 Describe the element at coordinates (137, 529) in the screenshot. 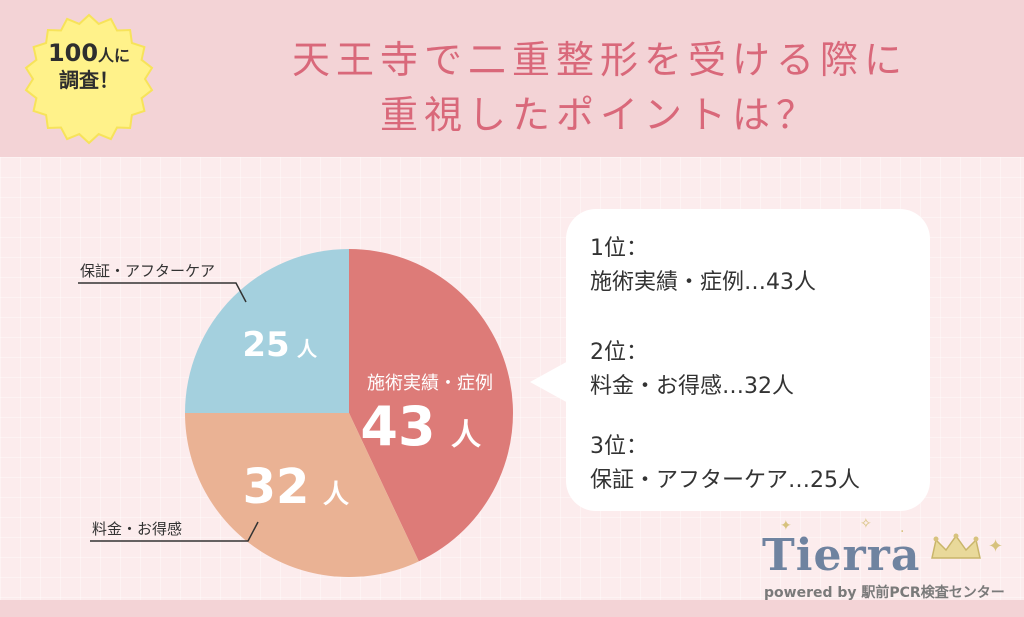

I see `label-price: 料金・お得感` at that location.